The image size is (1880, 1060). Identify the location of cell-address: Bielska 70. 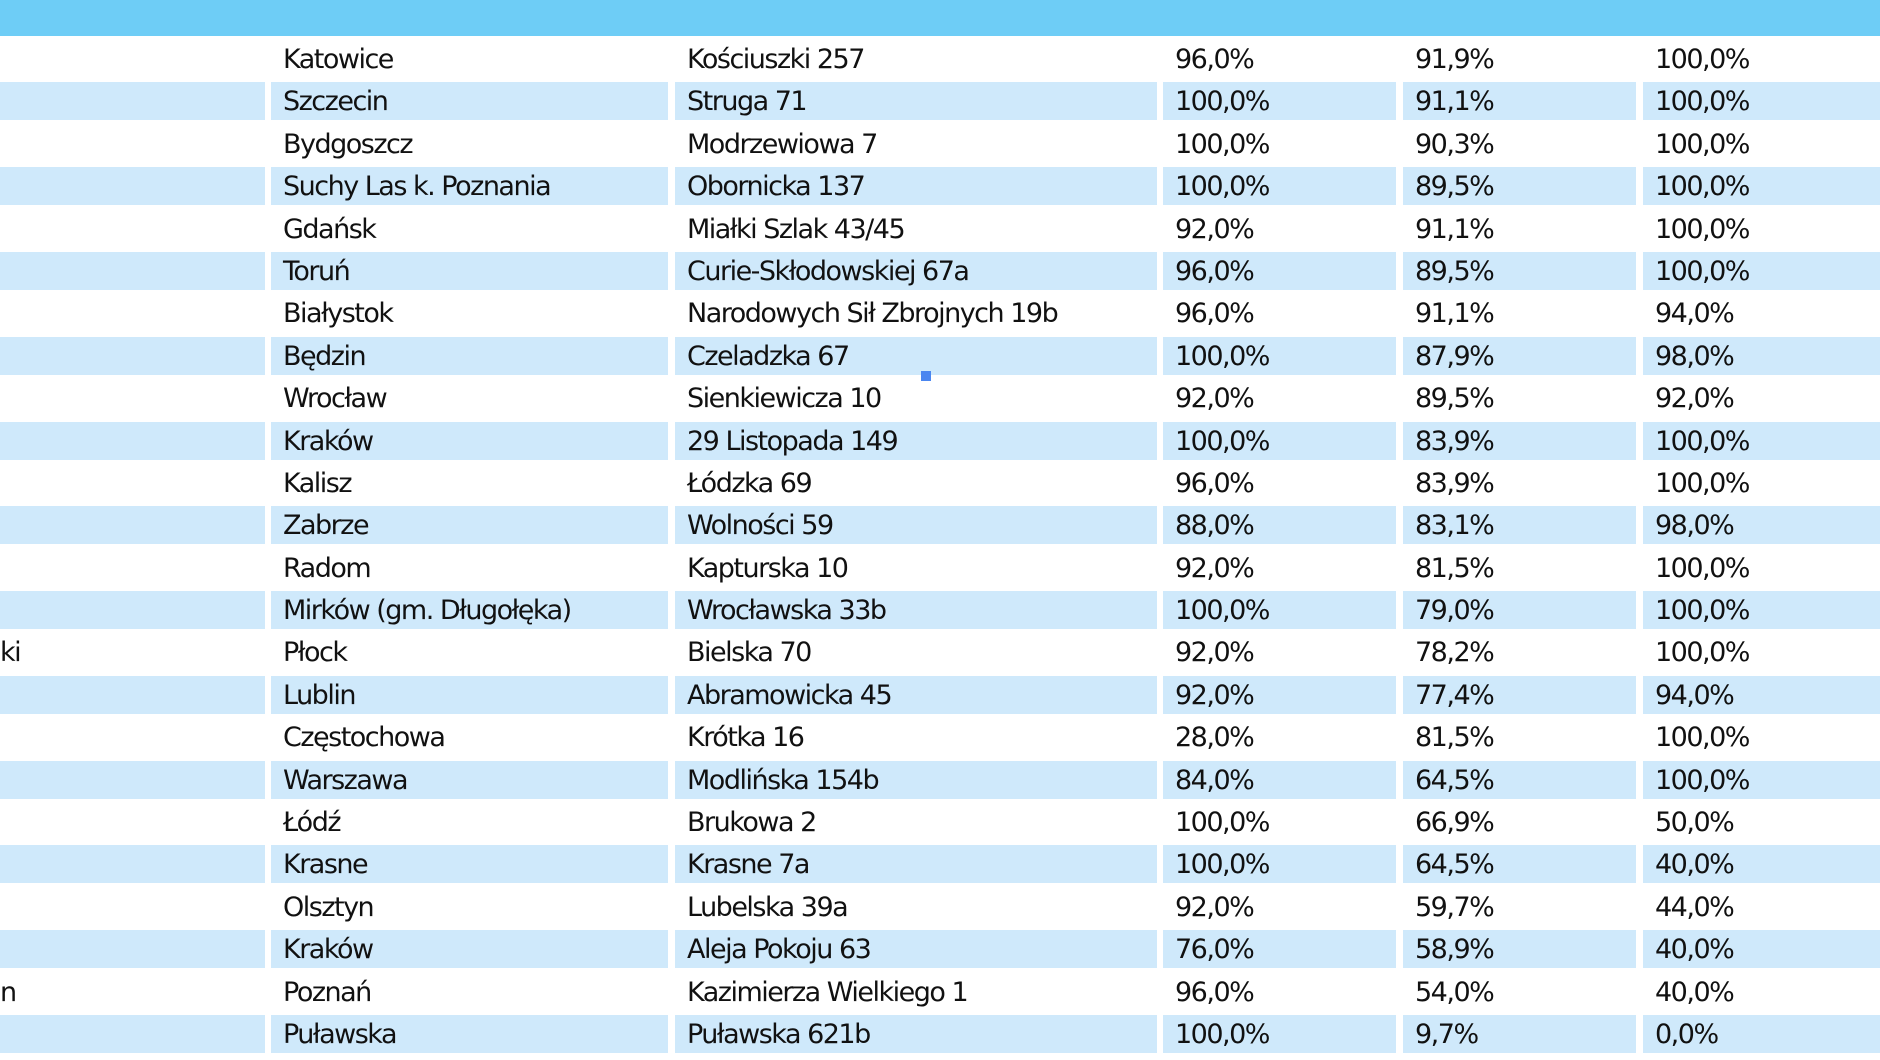
(749, 653).